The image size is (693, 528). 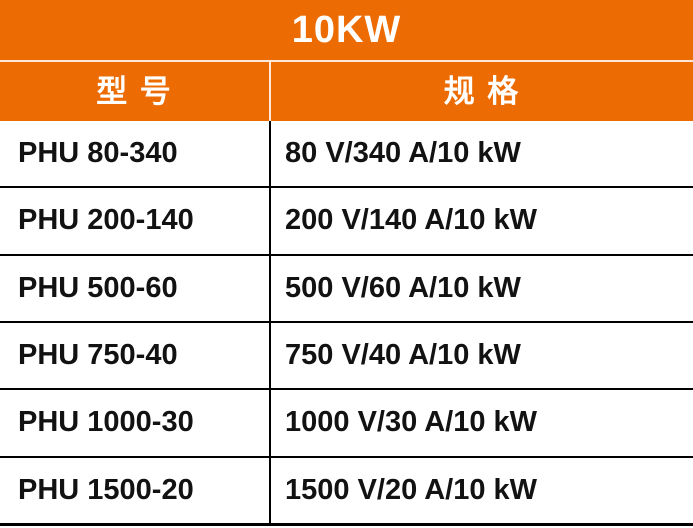 I want to click on model-cell: PHU 500-60, so click(x=98, y=287).